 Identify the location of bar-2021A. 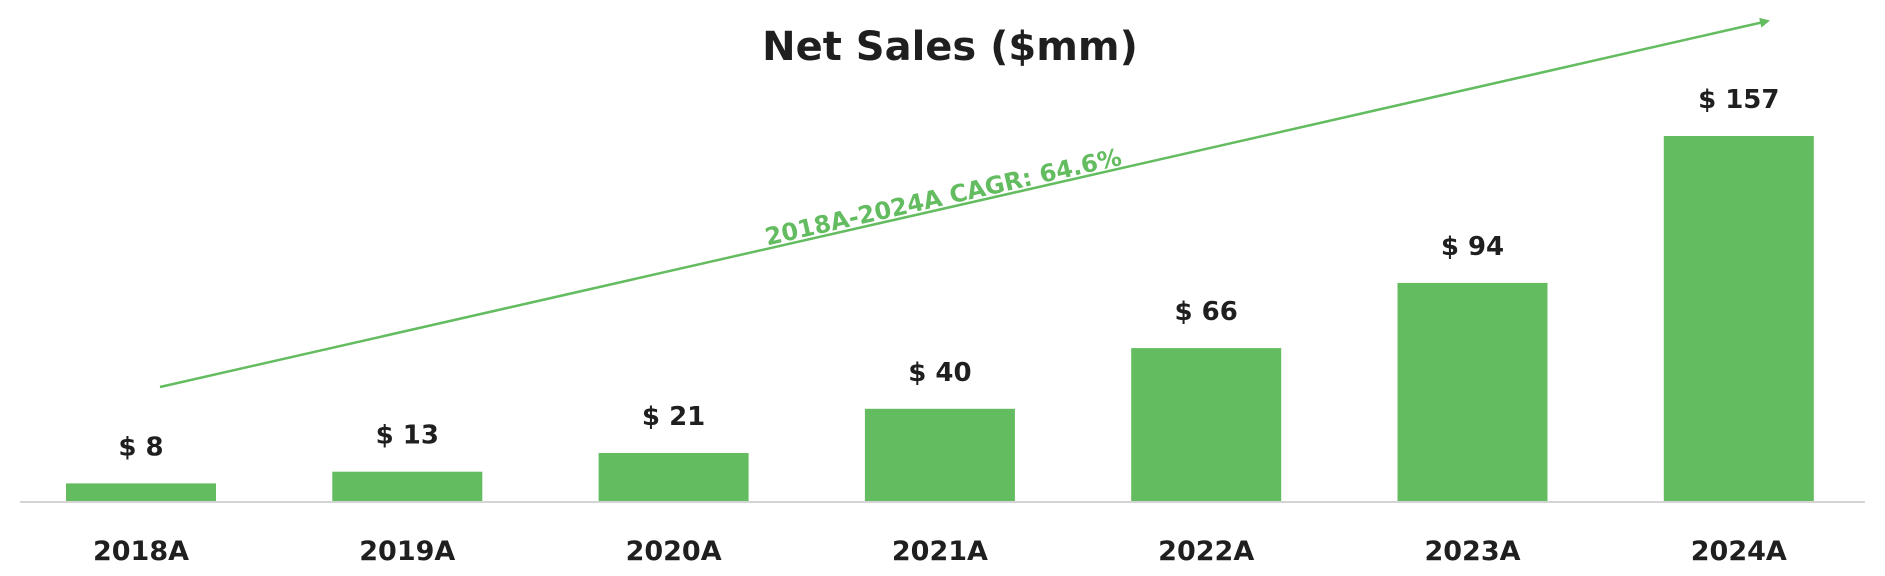
(939, 455).